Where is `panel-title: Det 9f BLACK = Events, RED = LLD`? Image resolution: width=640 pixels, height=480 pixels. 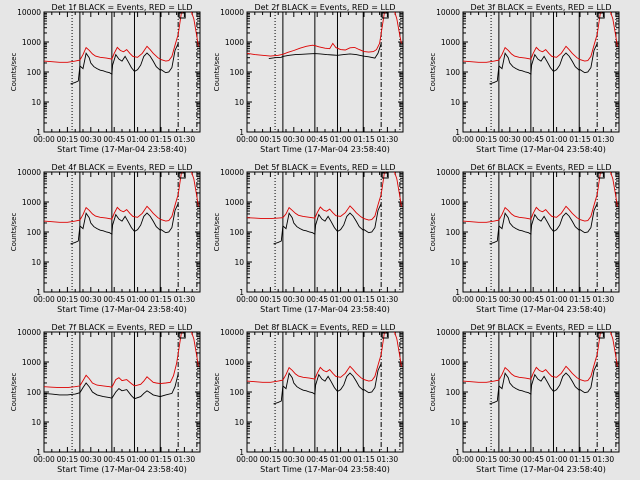
panel-title: Det 9f BLACK = Events, RED = LLD is located at coordinates (540, 327).